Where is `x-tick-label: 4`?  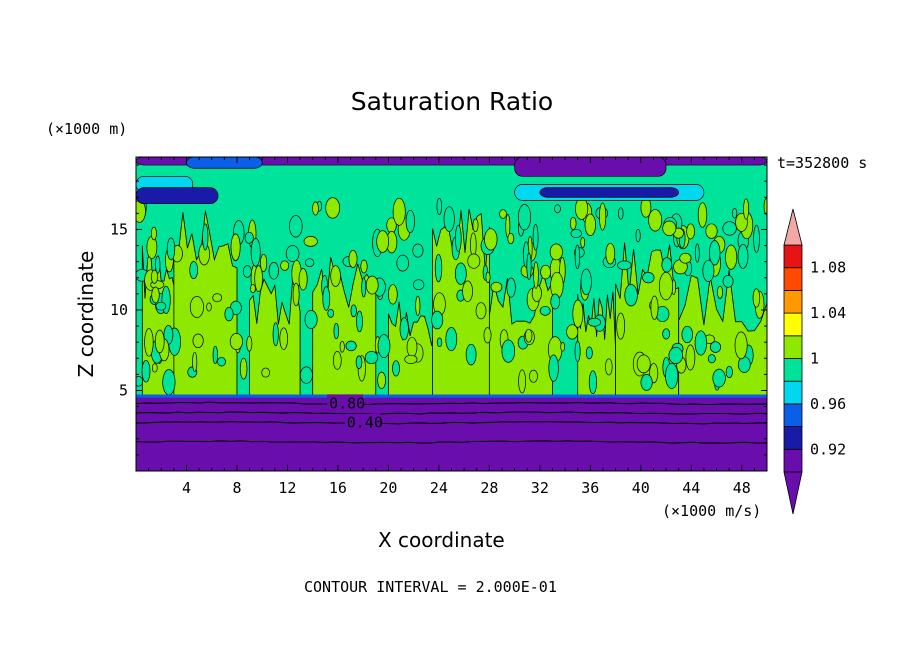 x-tick-label: 4 is located at coordinates (186, 488).